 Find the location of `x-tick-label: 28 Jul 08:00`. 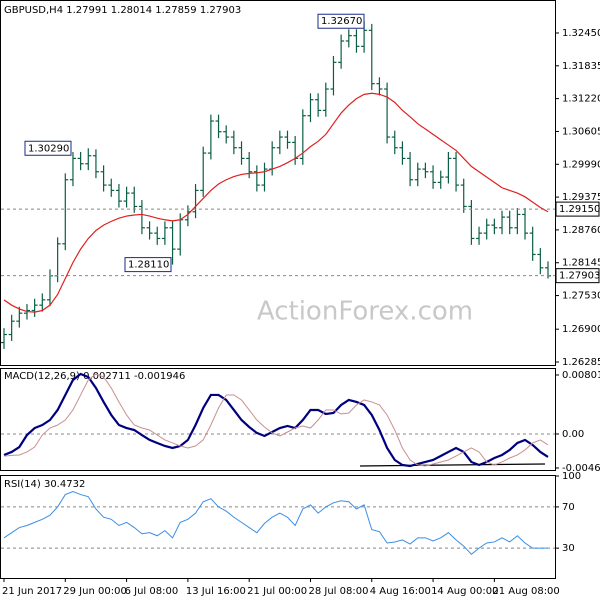

x-tick-label: 28 Jul 08:00 is located at coordinates (338, 591).